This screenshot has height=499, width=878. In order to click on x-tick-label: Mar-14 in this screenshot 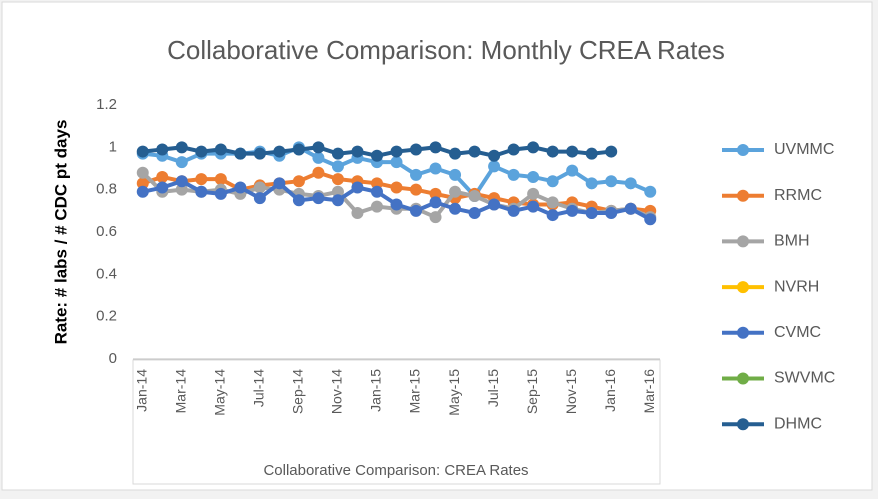, I will do `click(180, 391)`.